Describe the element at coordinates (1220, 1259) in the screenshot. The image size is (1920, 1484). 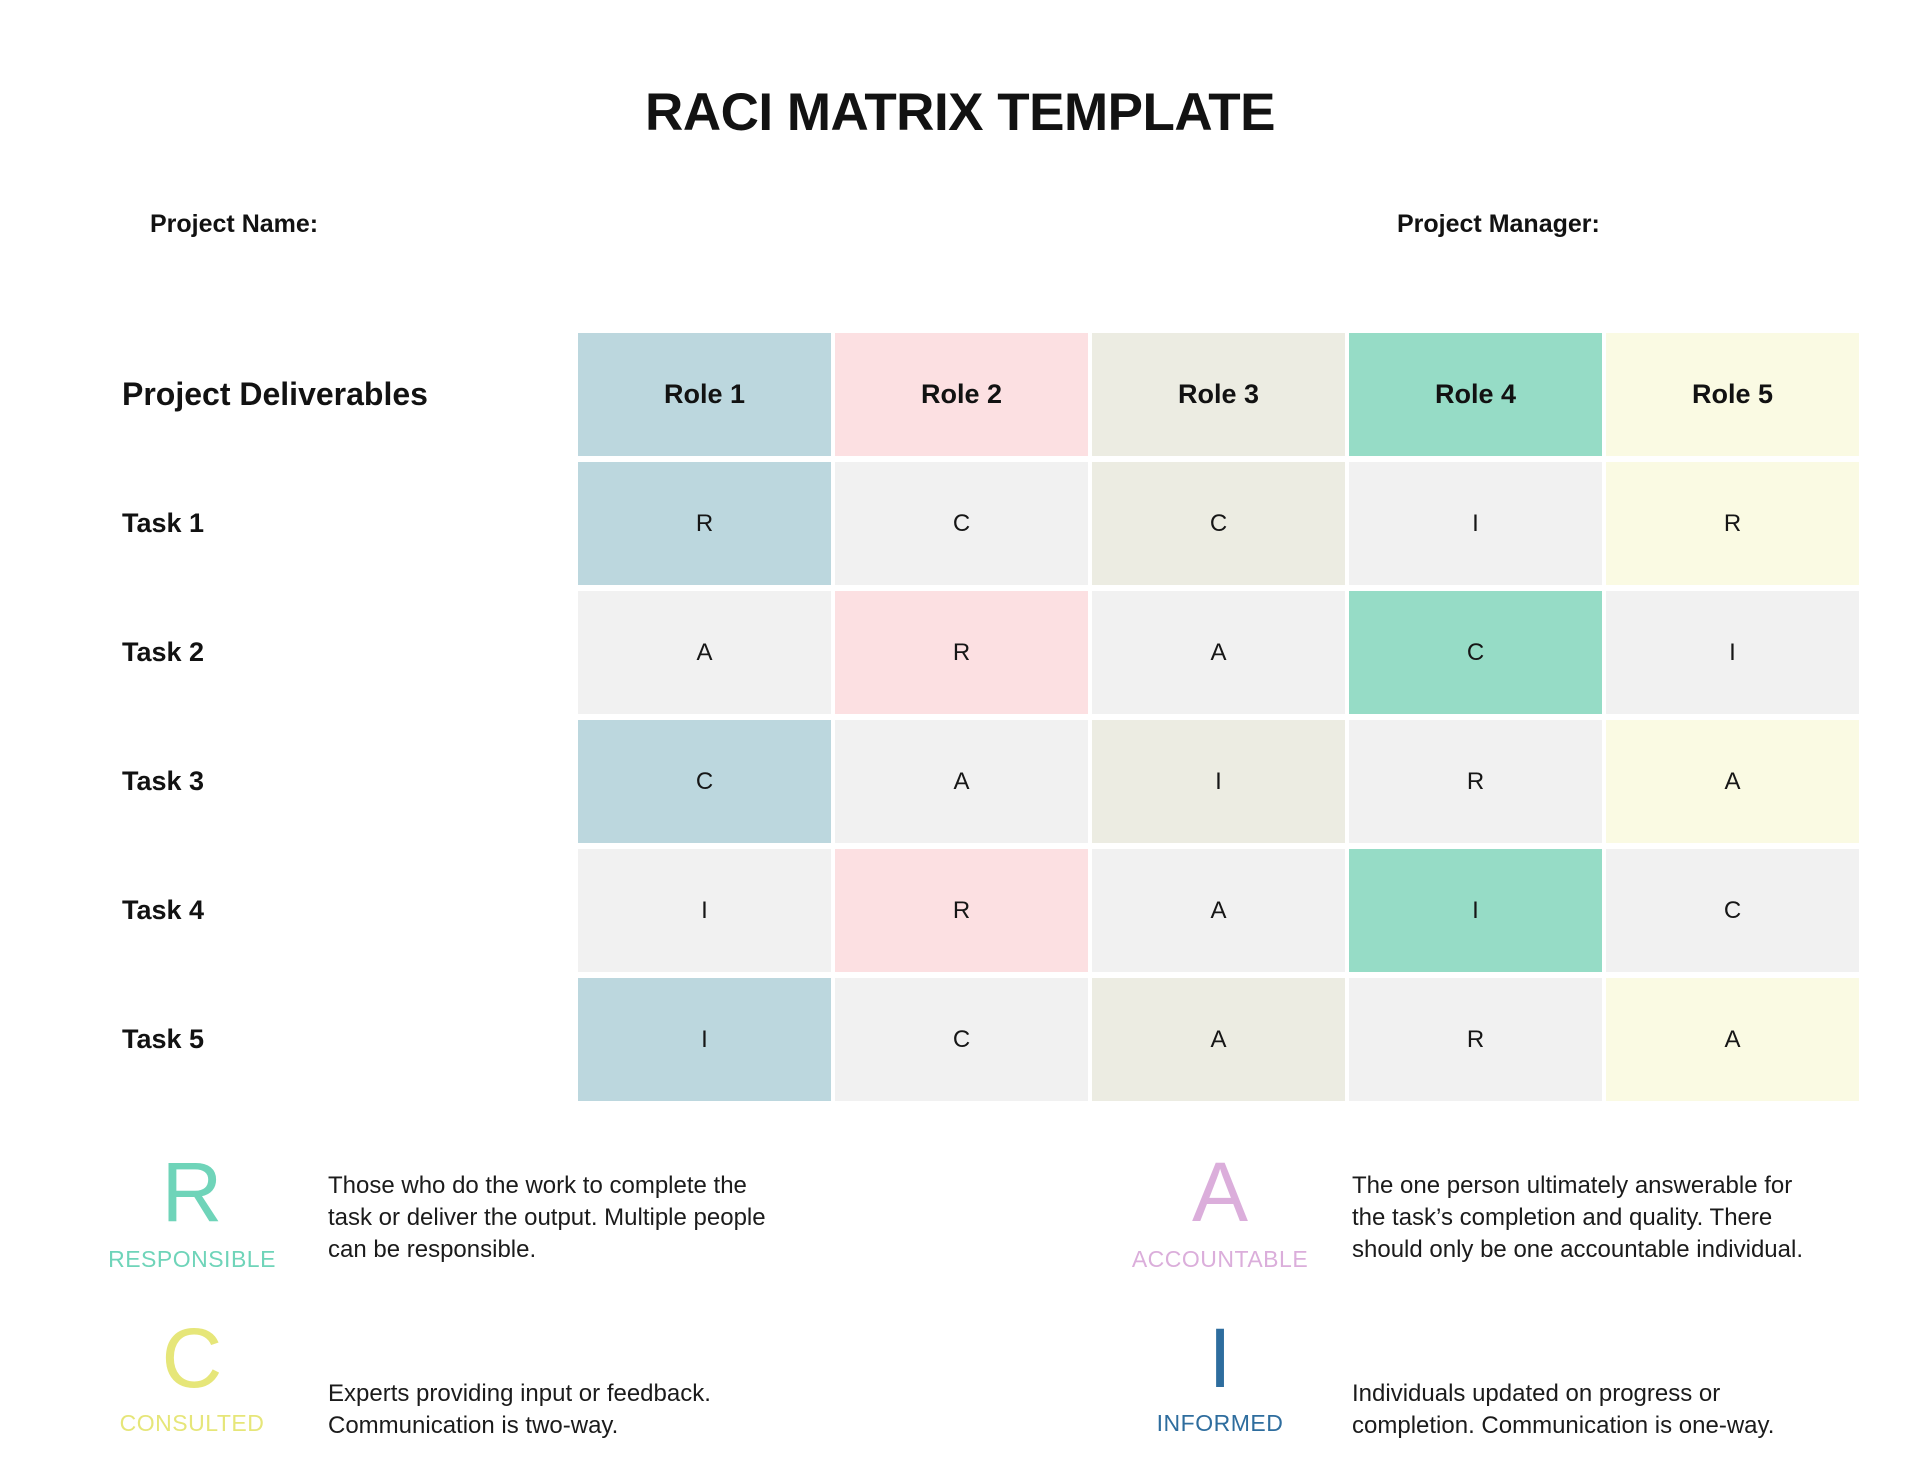
I see `legend-term-accountable: ACCOUNTABLE` at that location.